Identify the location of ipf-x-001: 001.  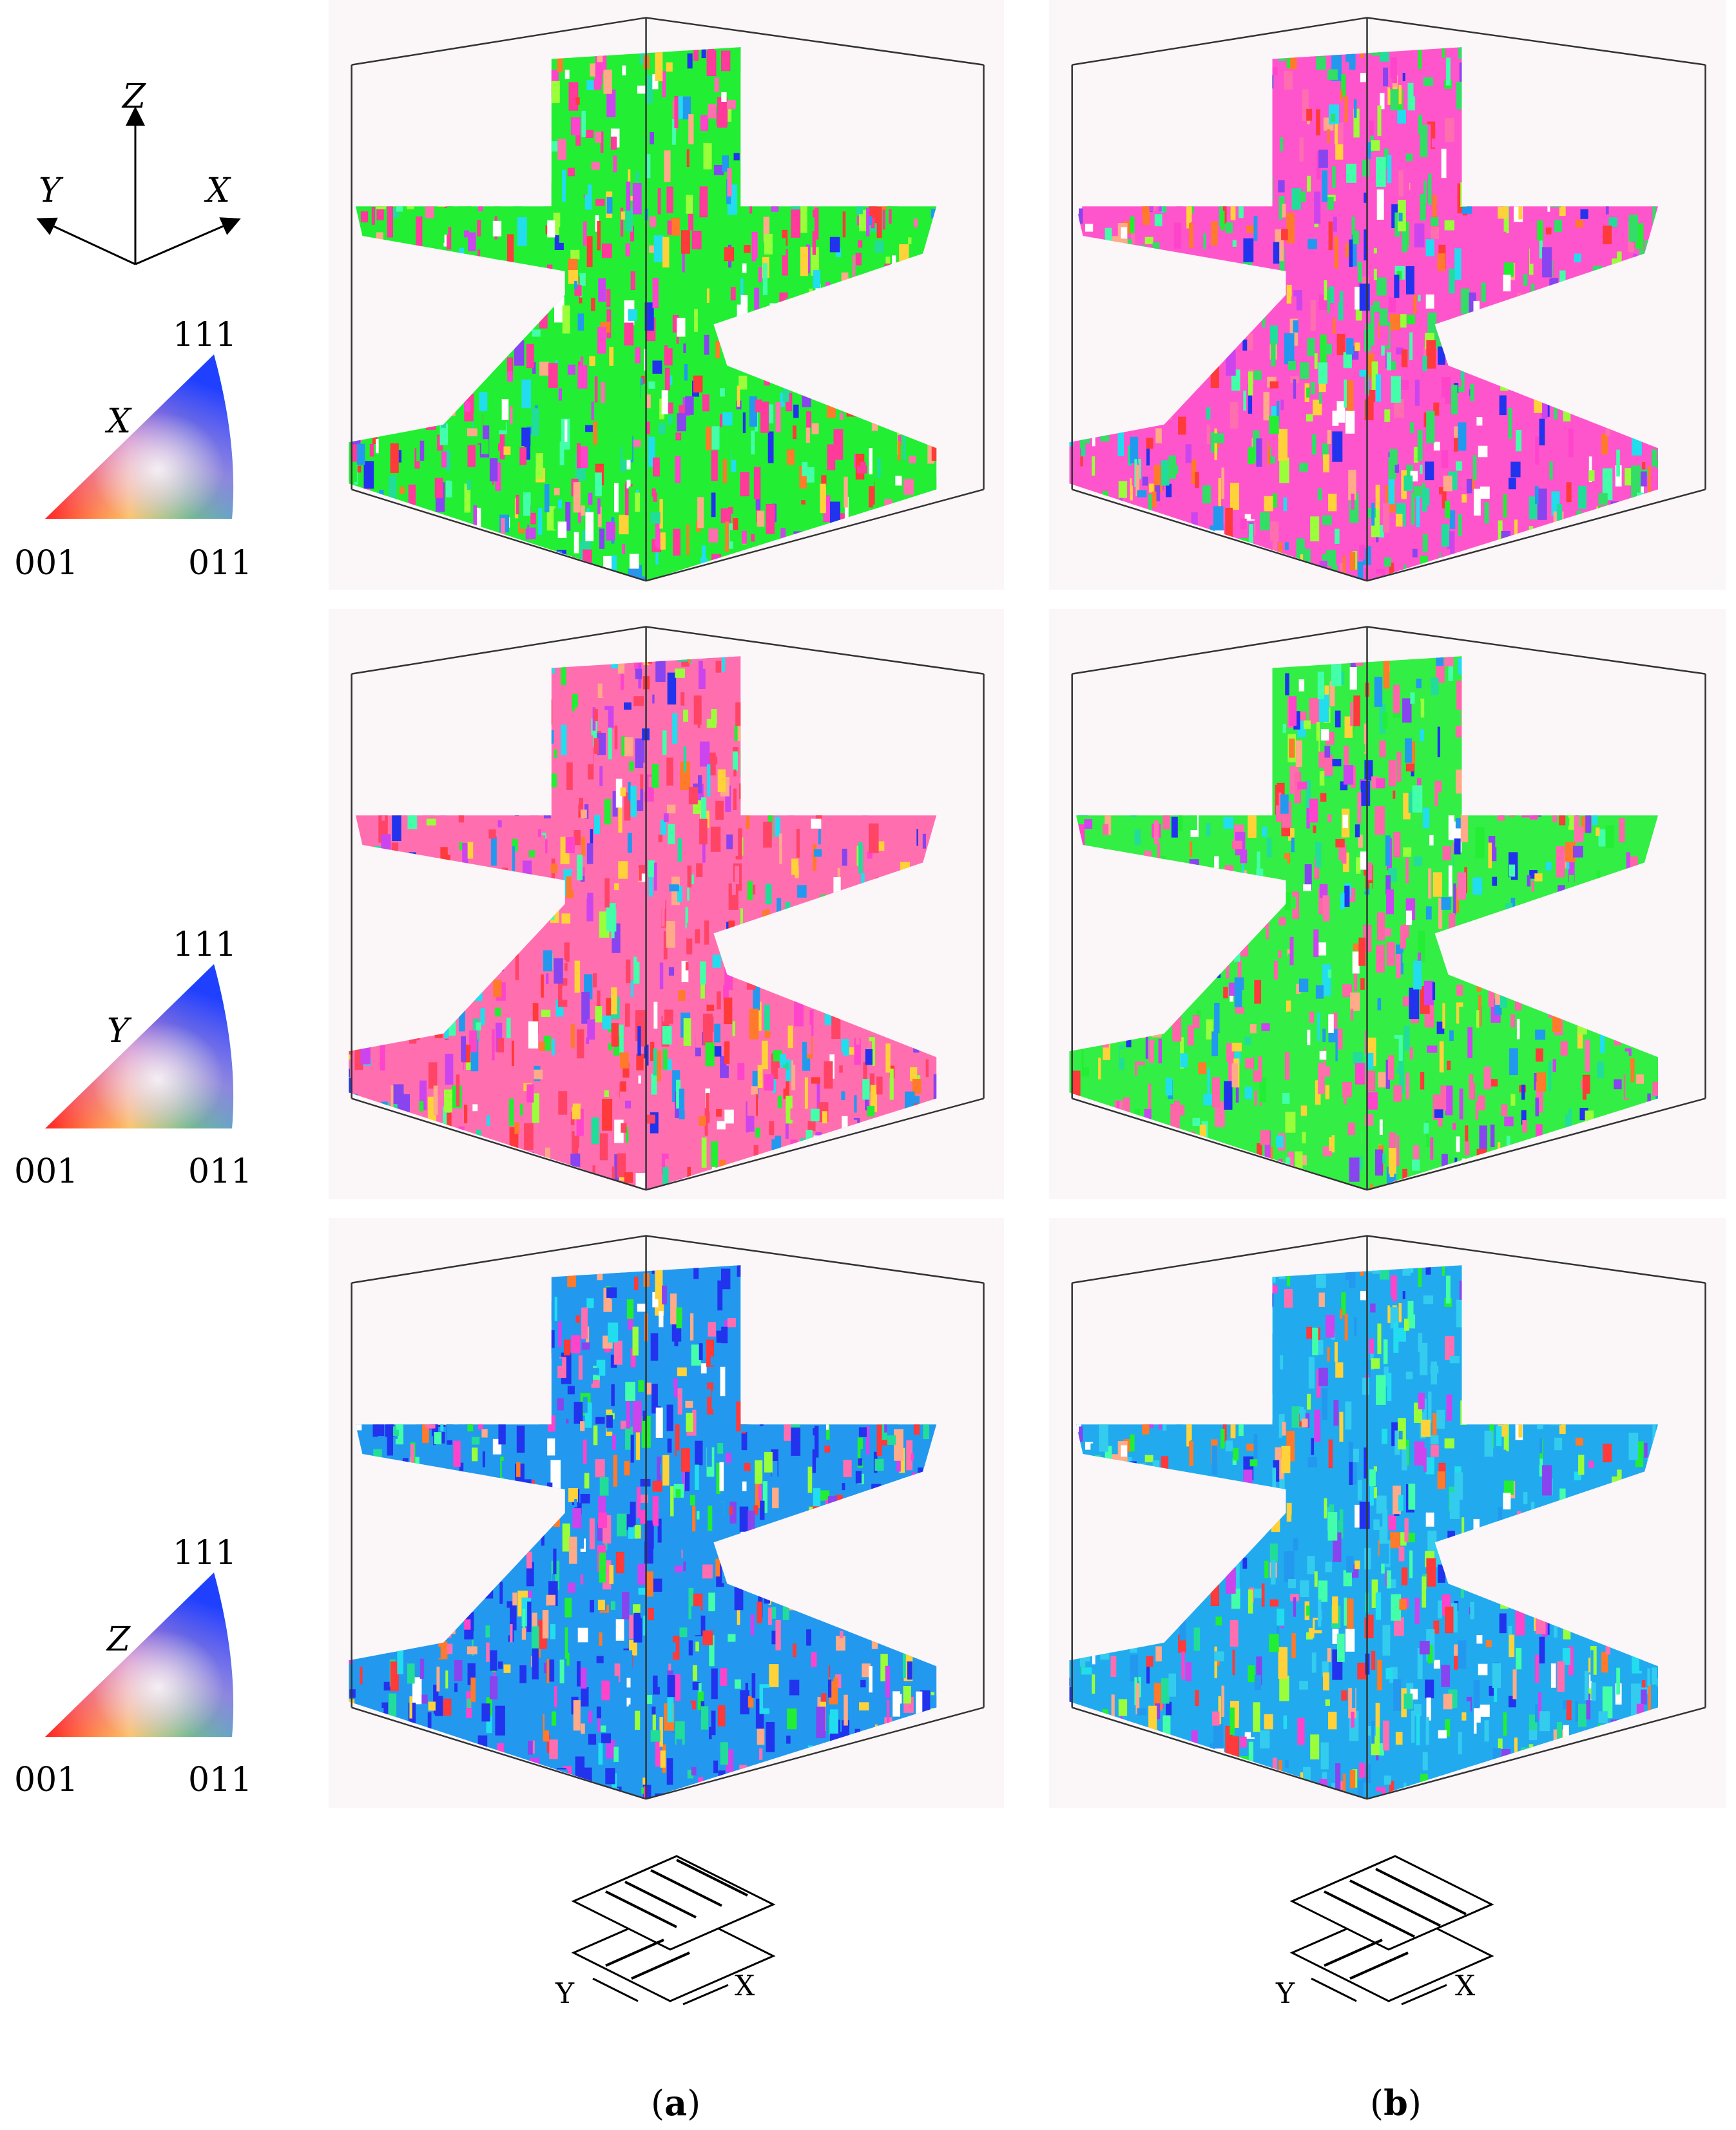
(47, 563).